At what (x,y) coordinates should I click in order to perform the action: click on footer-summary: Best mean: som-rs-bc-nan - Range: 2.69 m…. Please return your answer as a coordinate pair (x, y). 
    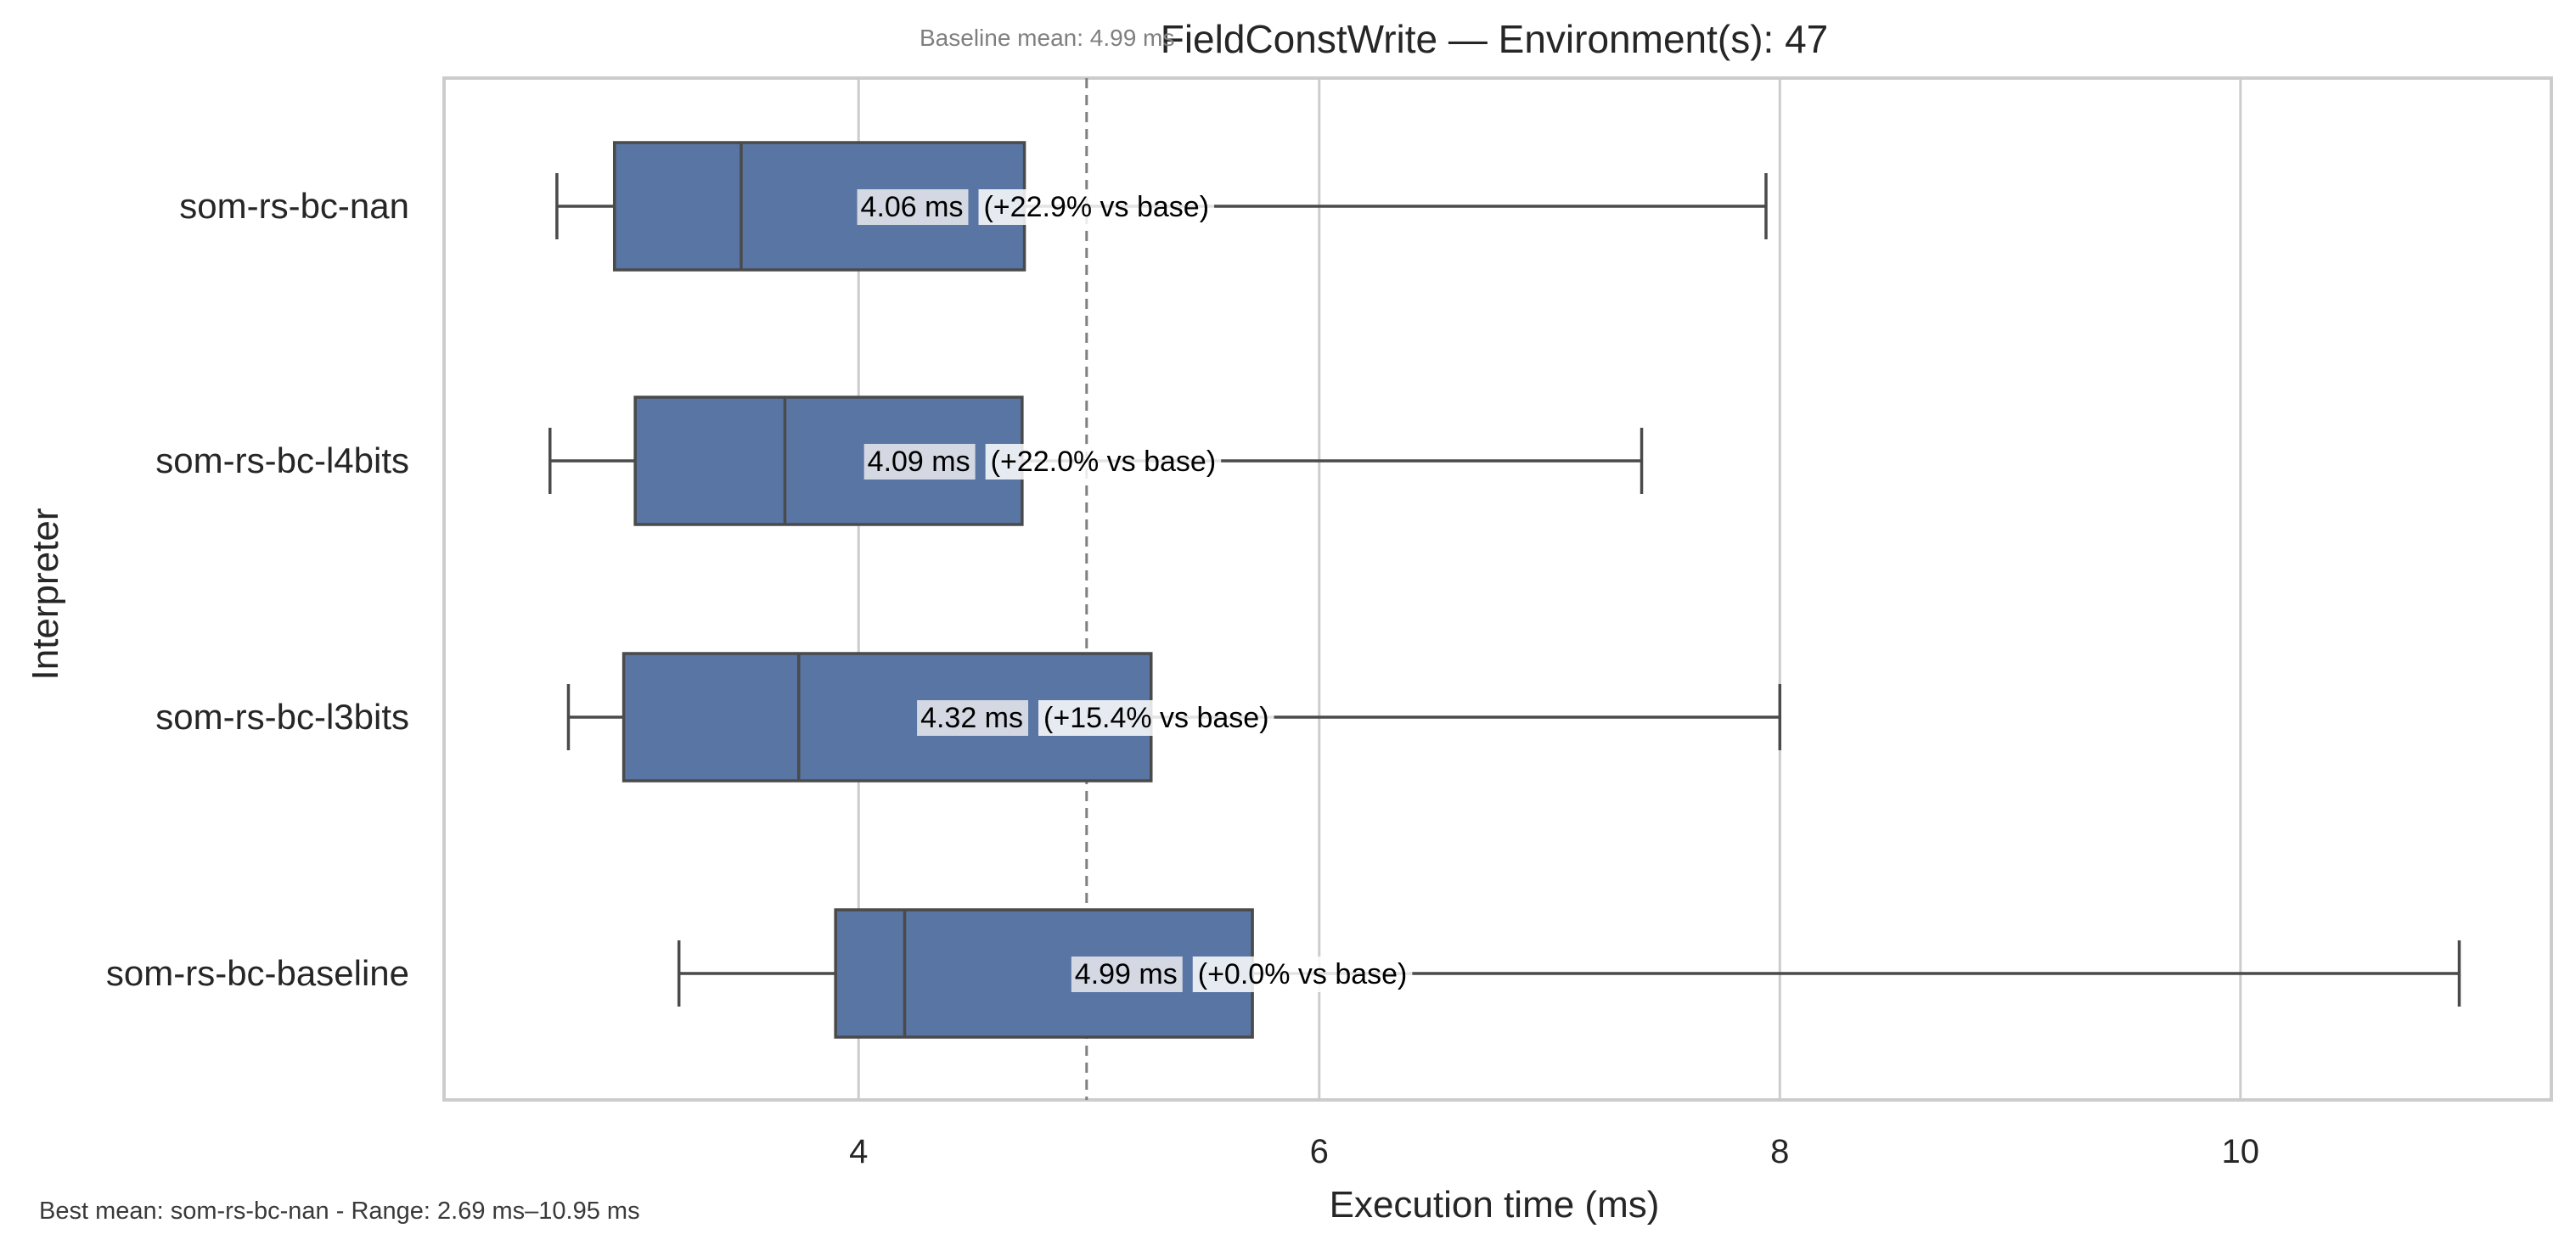
    Looking at the image, I should click on (339, 1211).